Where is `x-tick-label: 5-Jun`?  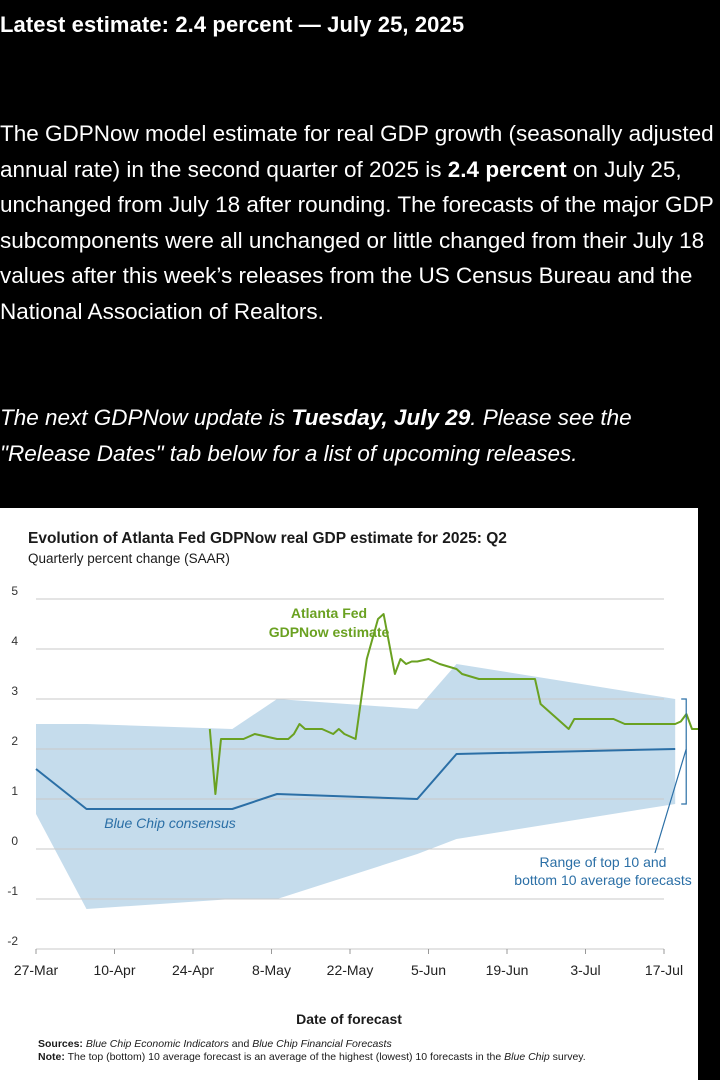 x-tick-label: 5-Jun is located at coordinates (428, 970).